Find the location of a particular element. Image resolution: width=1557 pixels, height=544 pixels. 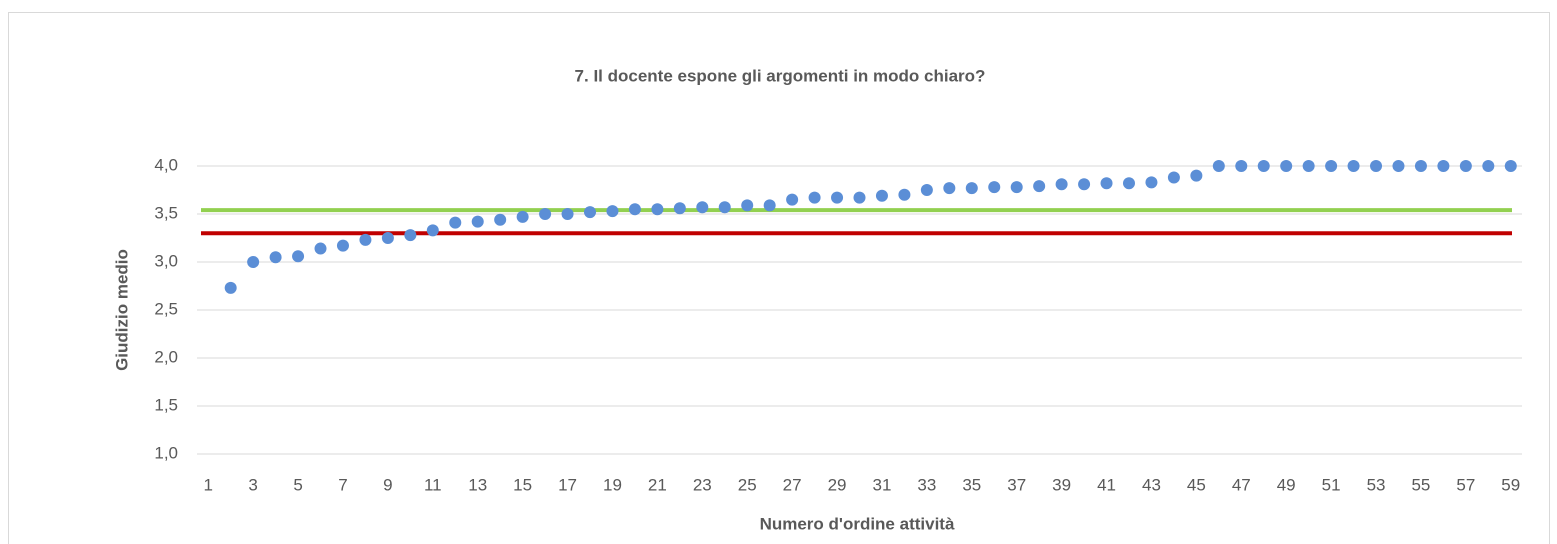

x-tick-label: 53 is located at coordinates (1376, 484).